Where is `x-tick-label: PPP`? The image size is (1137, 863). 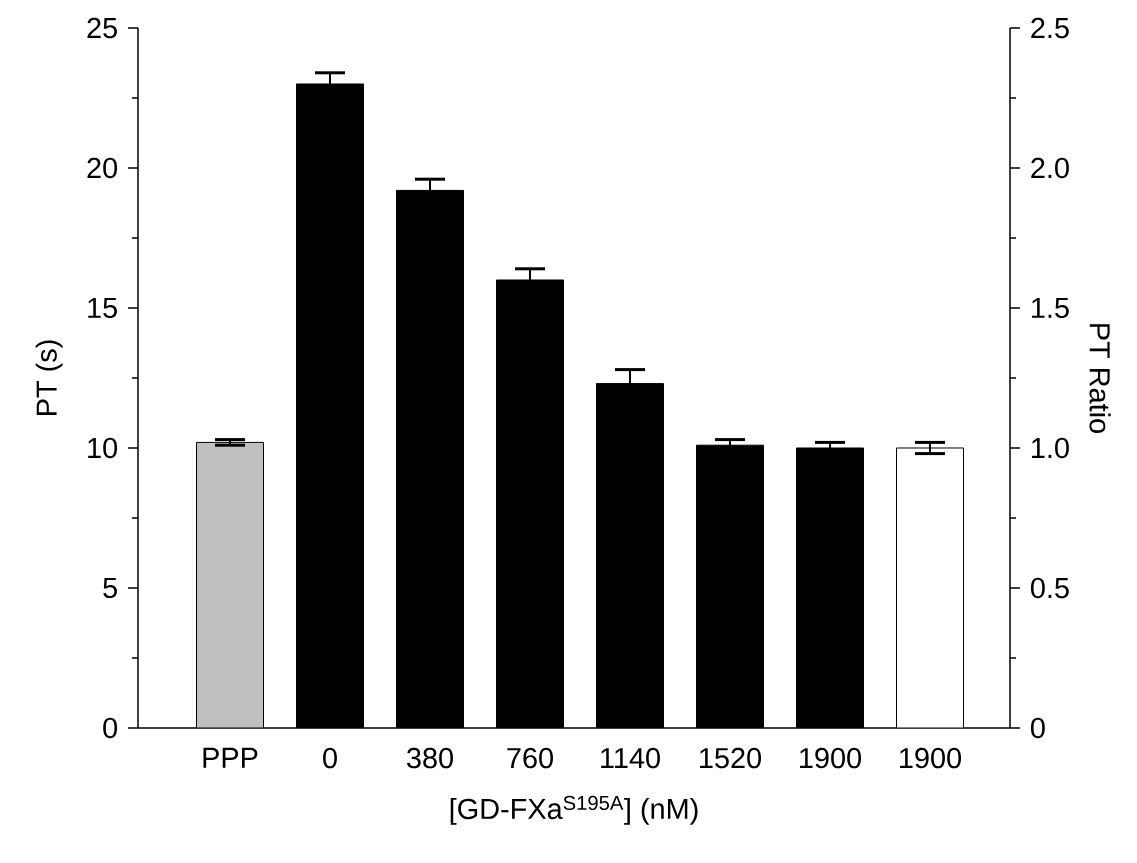 x-tick-label: PPP is located at coordinates (230, 757).